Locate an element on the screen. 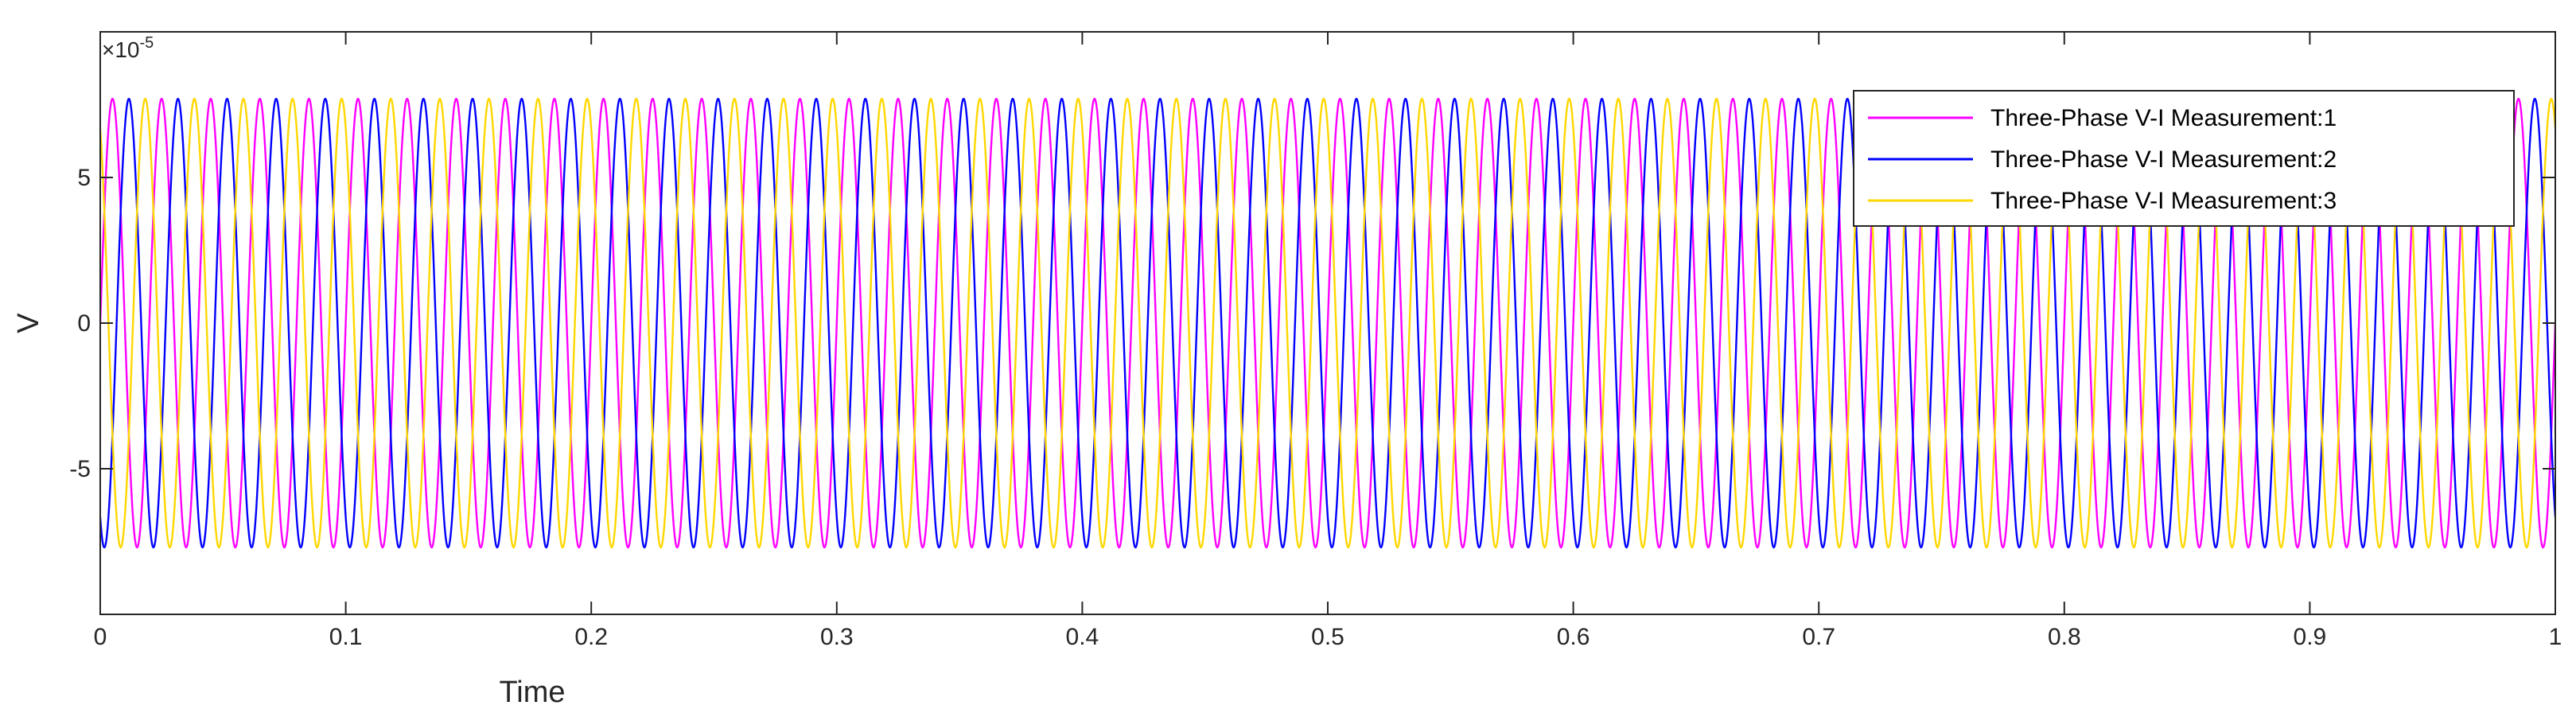 The width and height of the screenshot is (2576, 721). x-tick-label: 0.6 is located at coordinates (1574, 637).